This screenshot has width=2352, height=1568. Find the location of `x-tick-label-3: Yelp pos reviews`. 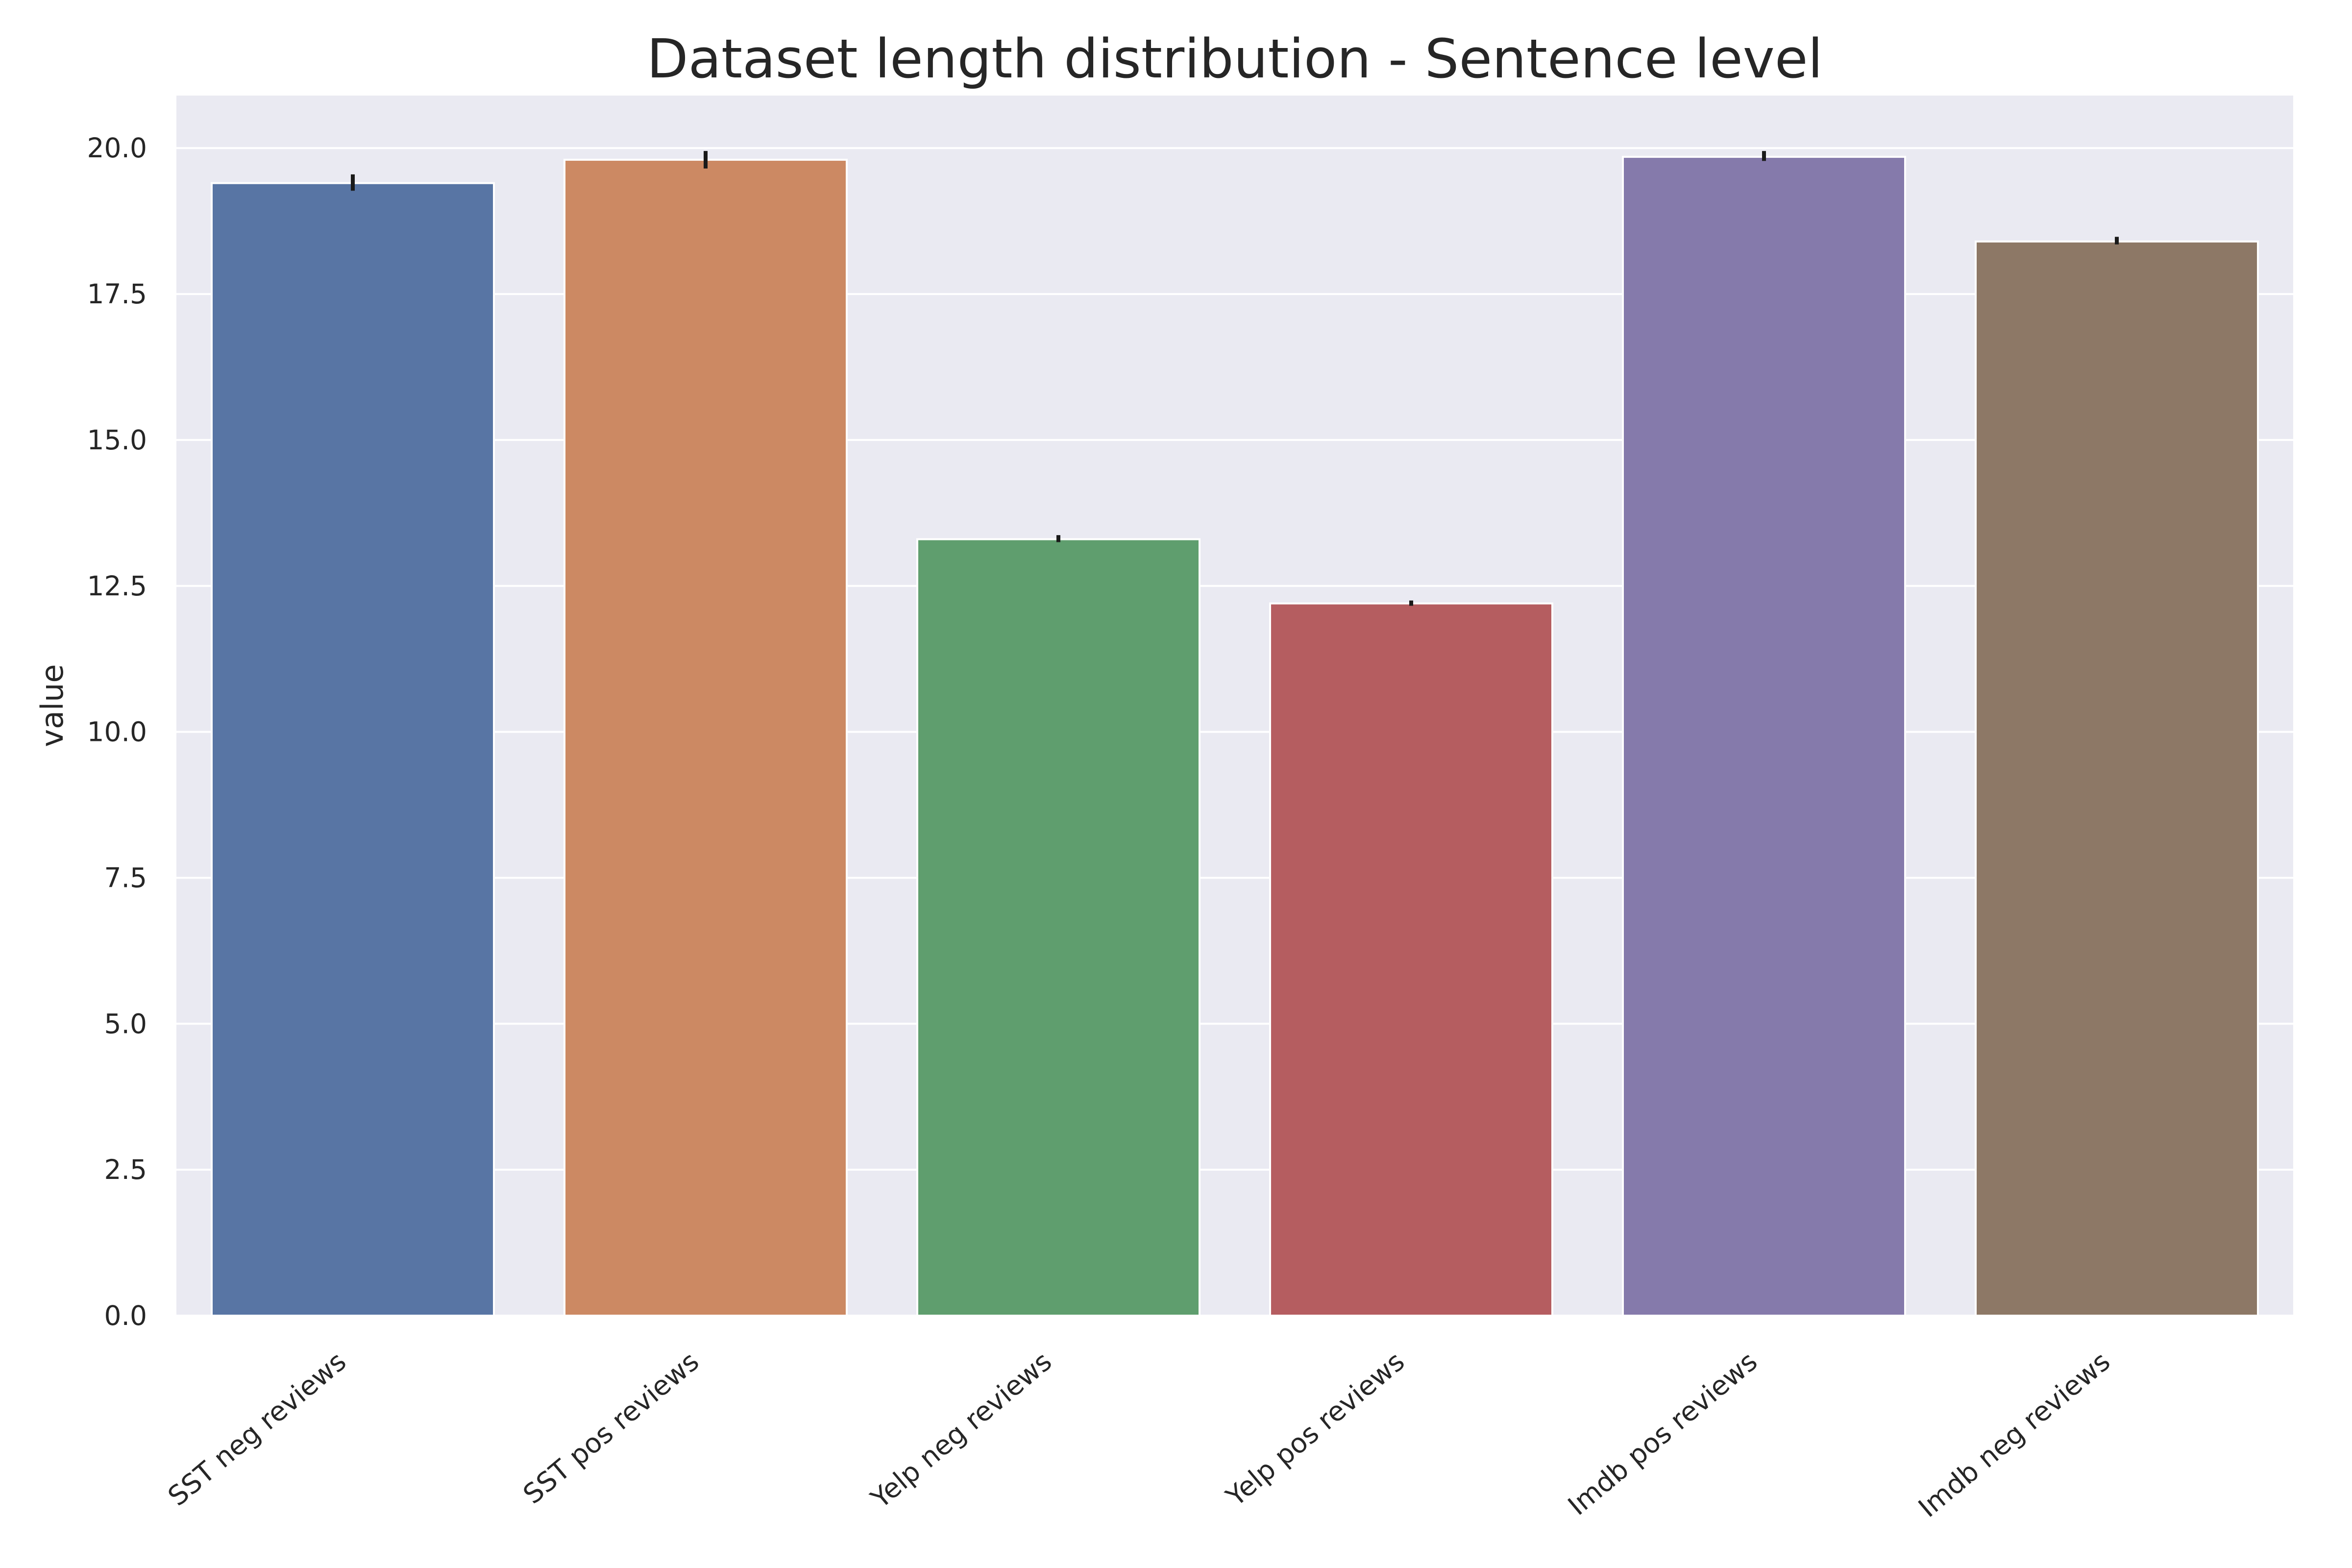

x-tick-label-3: Yelp pos reviews is located at coordinates (1315, 1429).